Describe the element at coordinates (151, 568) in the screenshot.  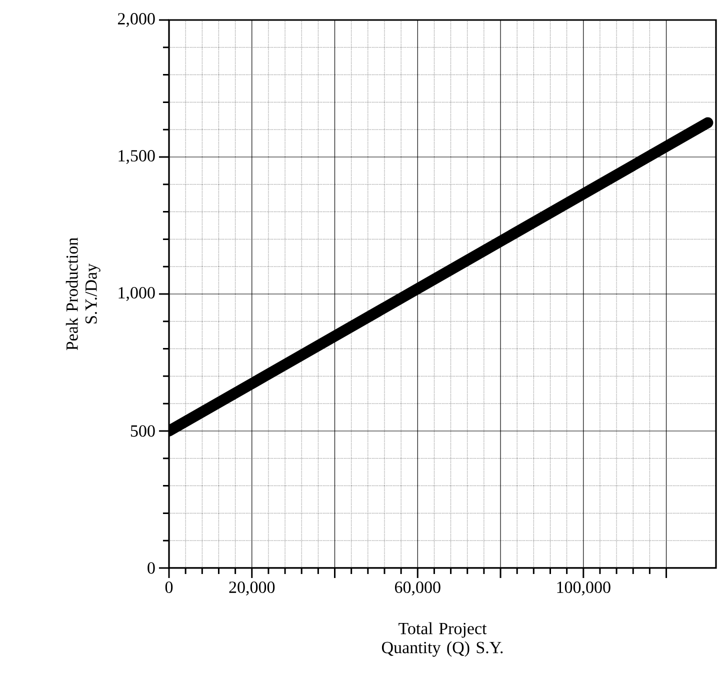
I see `y-tick-label: 0` at that location.